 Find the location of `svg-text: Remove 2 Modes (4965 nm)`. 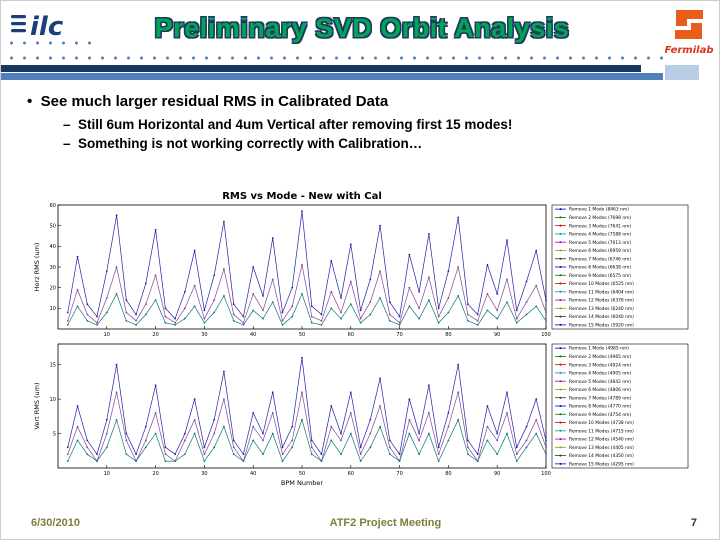

svg-text: Remove 2 Modes (4965 nm) is located at coordinates (600, 357).